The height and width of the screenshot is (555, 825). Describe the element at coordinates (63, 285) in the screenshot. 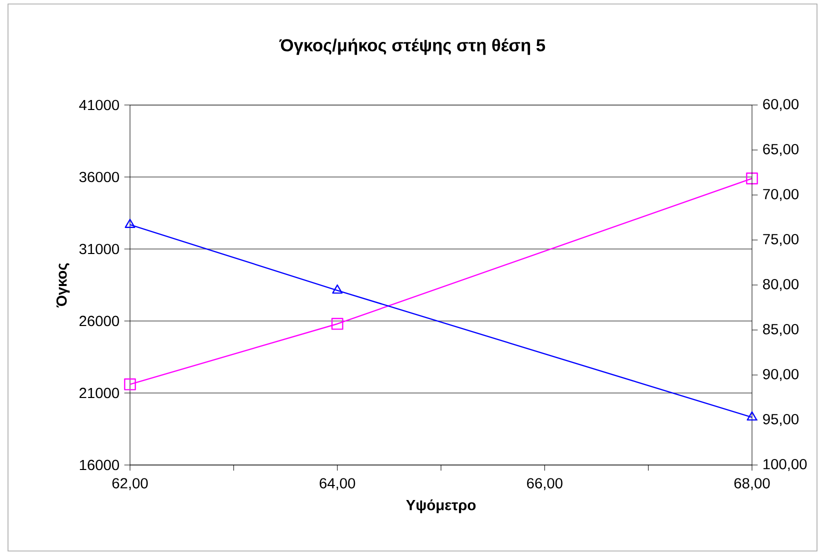

I see `y-axis-title: Όγκος` at that location.